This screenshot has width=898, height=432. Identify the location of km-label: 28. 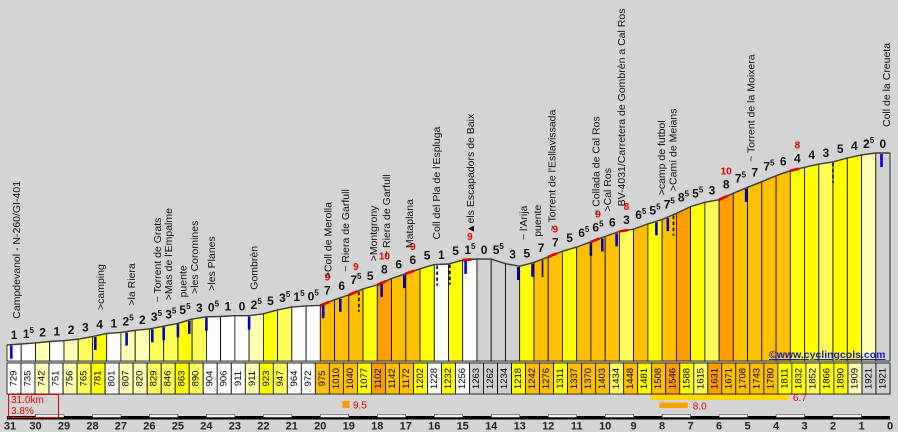
(92, 426).